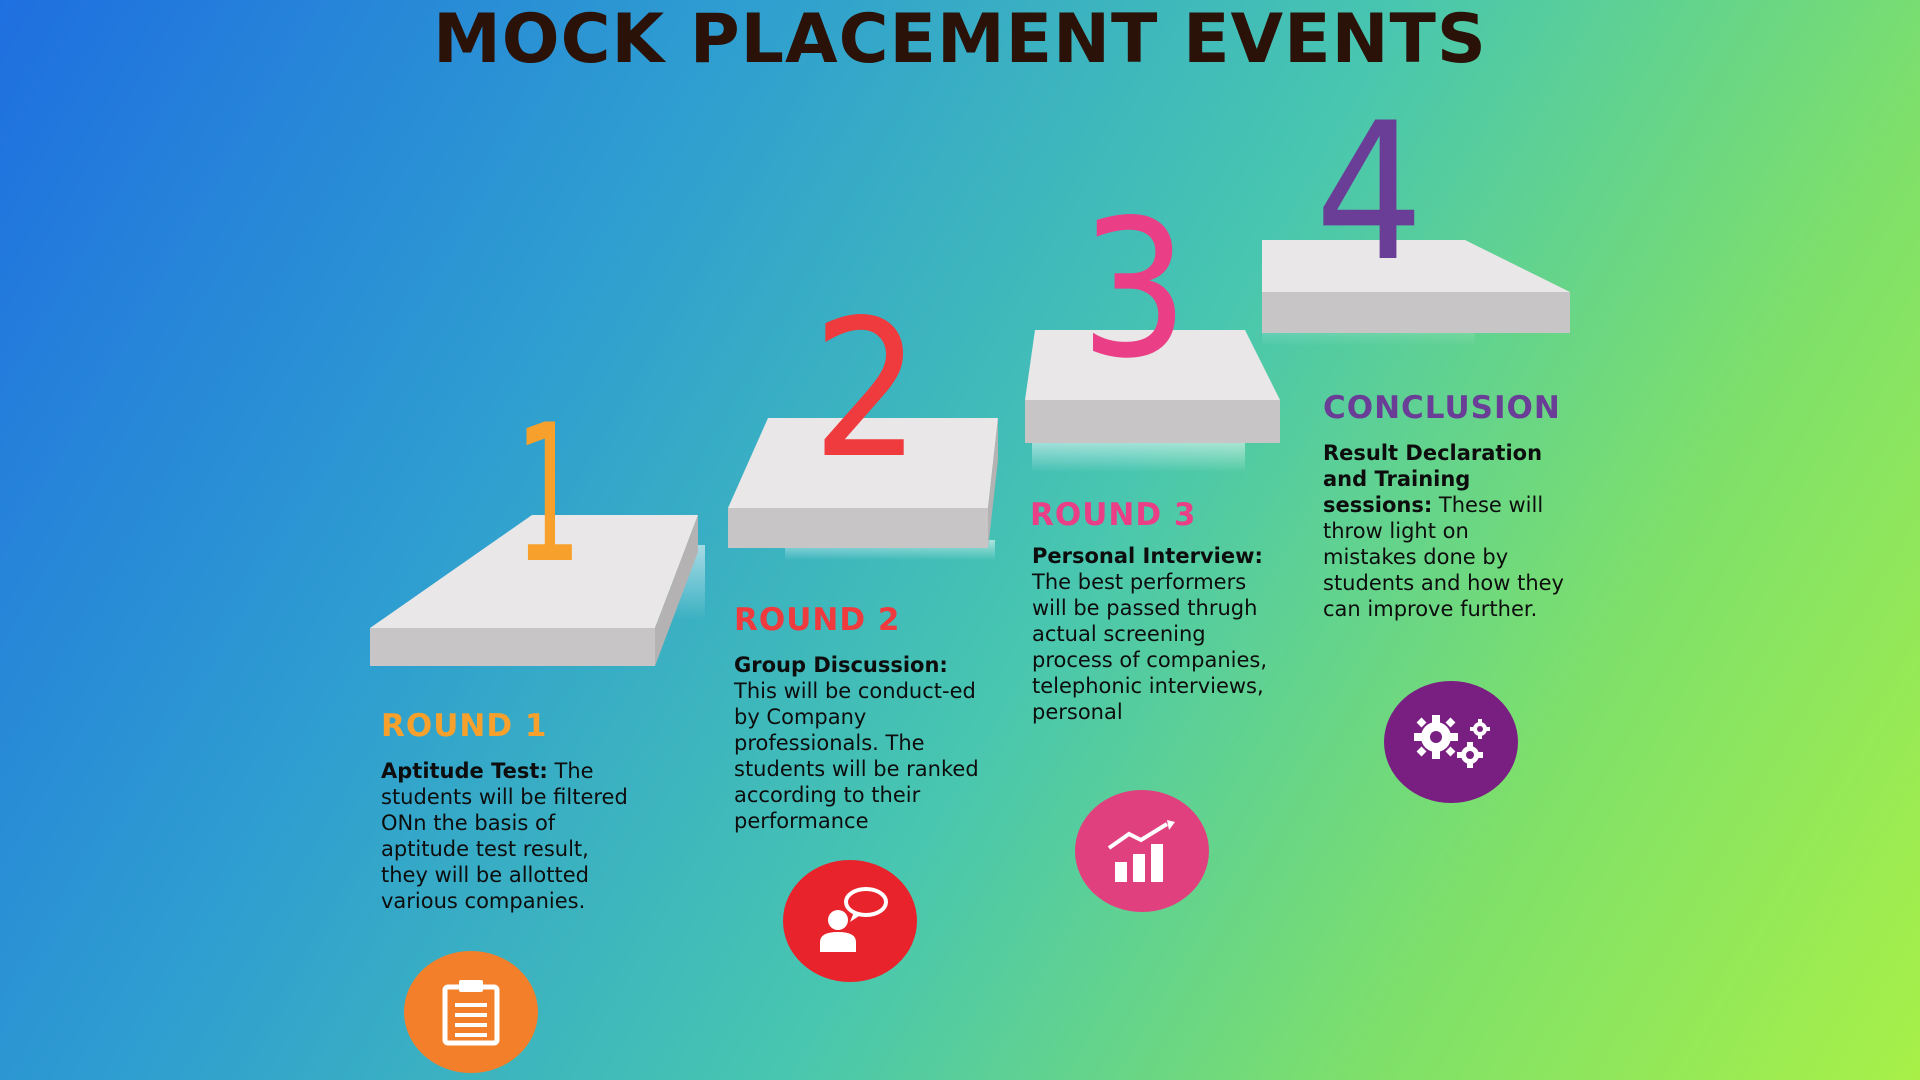 The height and width of the screenshot is (1080, 1920). Describe the element at coordinates (464, 726) in the screenshot. I see `round-1-heading: ROUND 1` at that location.